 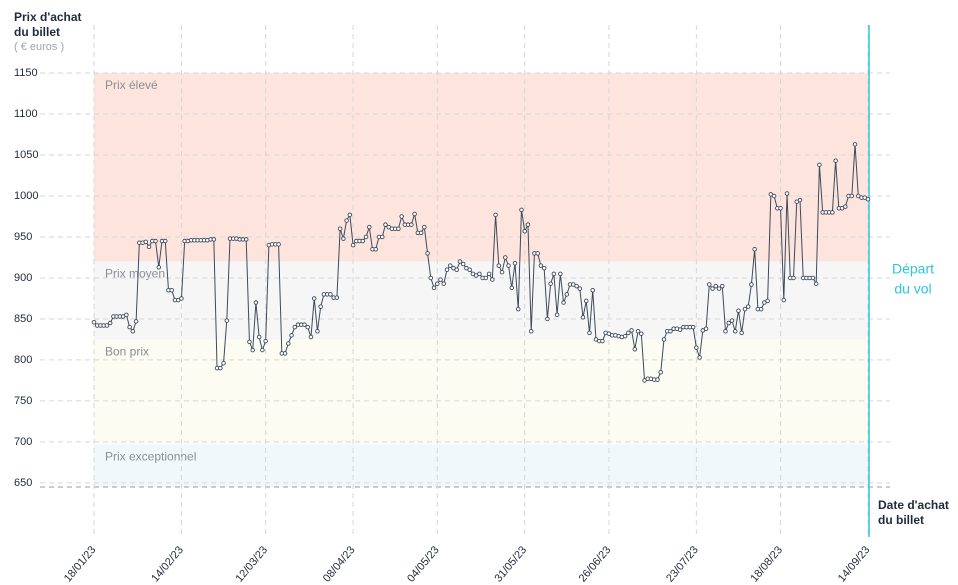 I want to click on x-tick-label: 26/06/23, so click(x=595, y=564).